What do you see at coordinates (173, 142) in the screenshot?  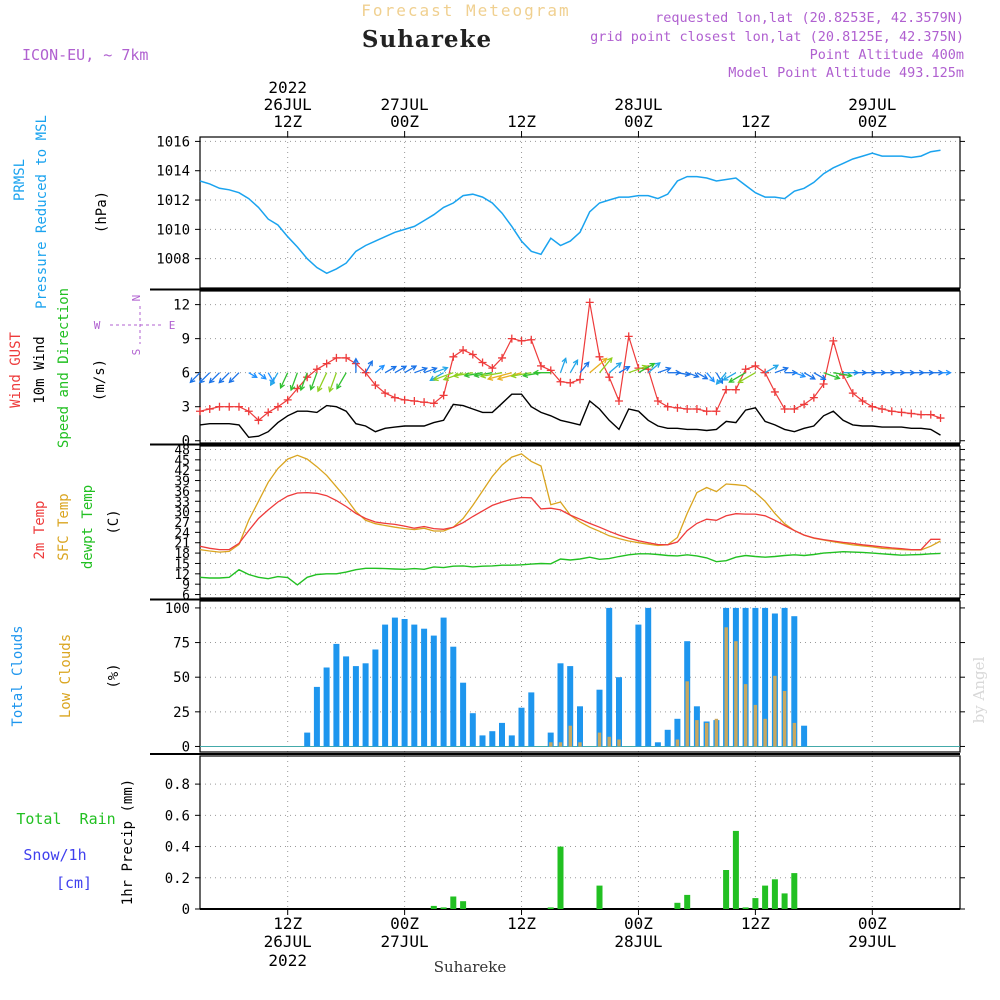 I see `y-tick-label: 1016` at bounding box center [173, 142].